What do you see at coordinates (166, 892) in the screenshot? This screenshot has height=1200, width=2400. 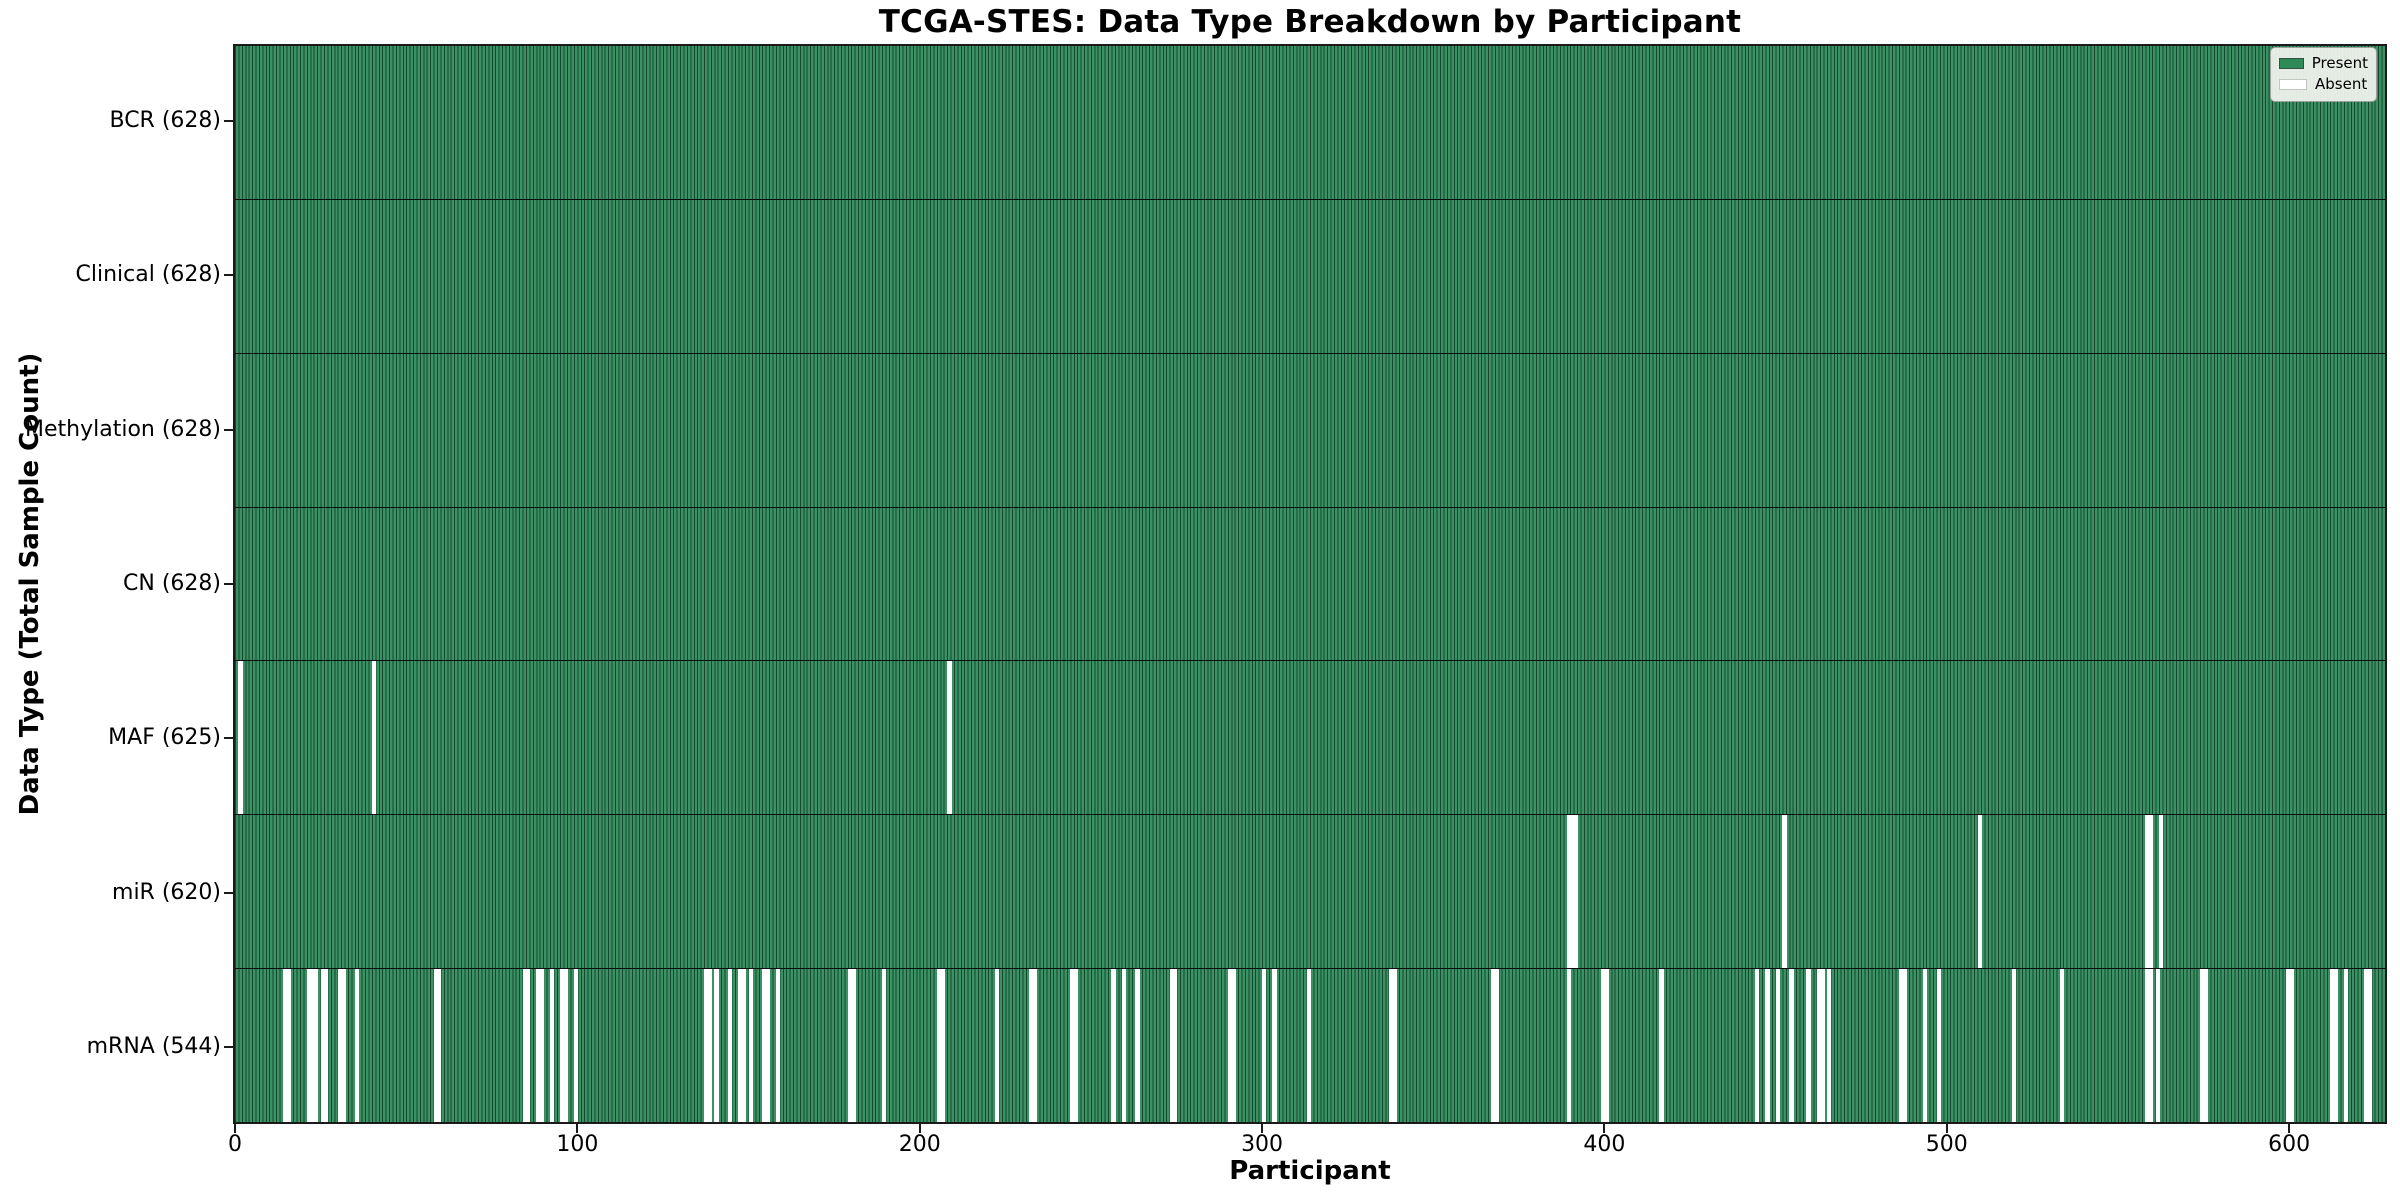 I see `y-tick-label: miR (620)` at bounding box center [166, 892].